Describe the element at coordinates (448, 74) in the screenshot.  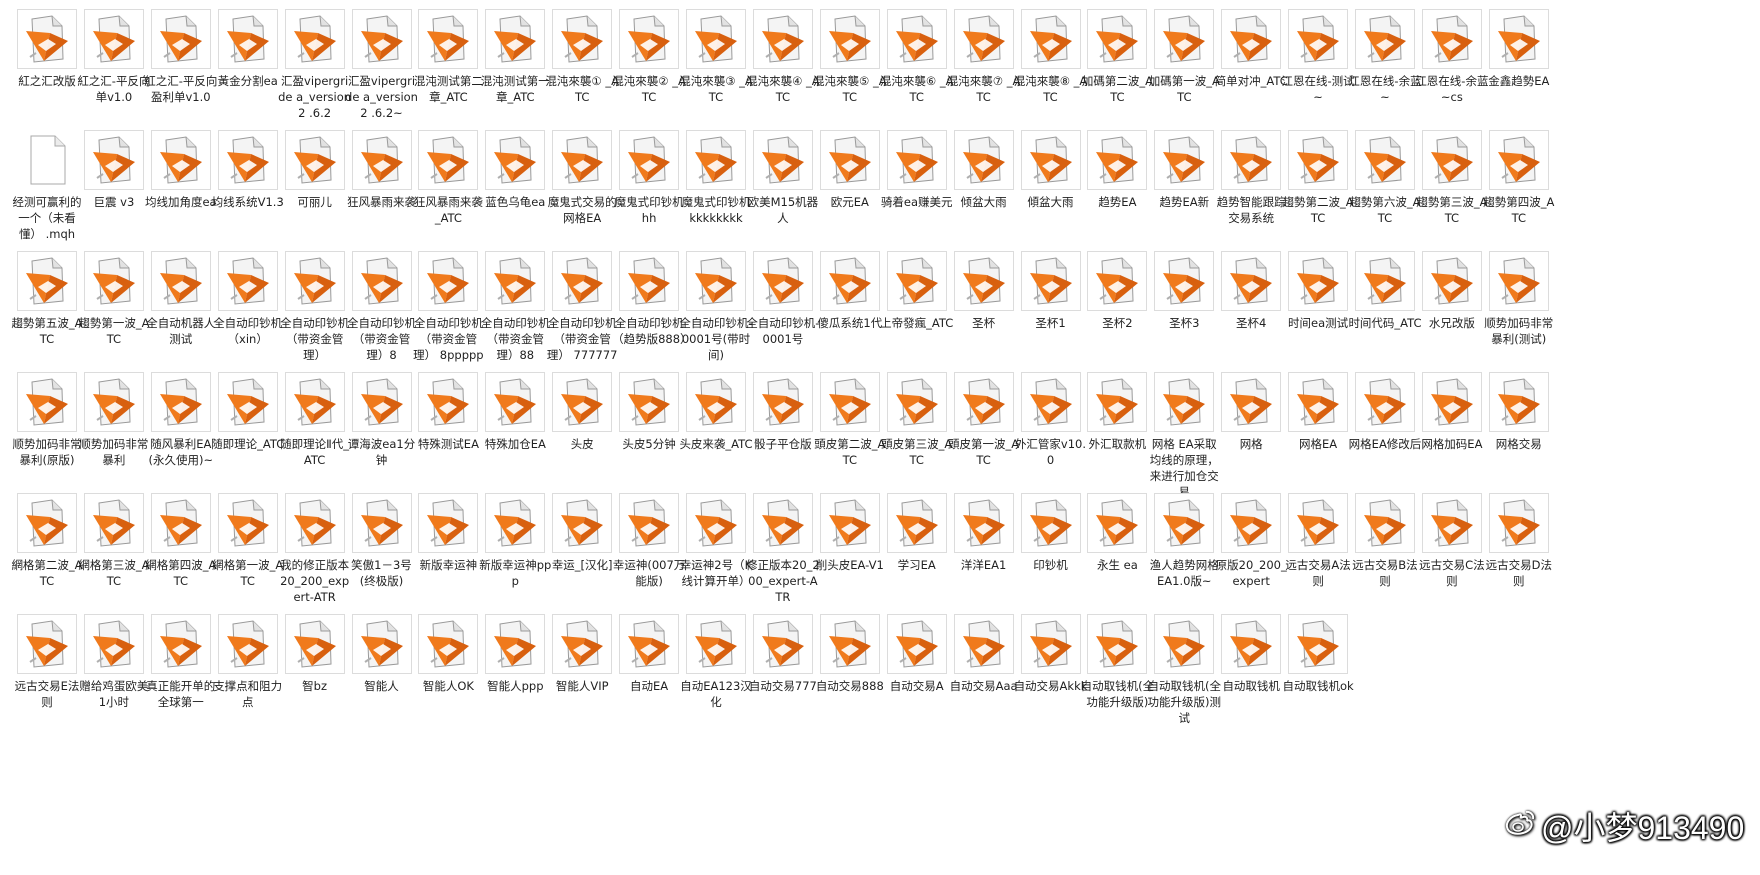
I see `file-item: 混沌测试第二章_ATC` at that location.